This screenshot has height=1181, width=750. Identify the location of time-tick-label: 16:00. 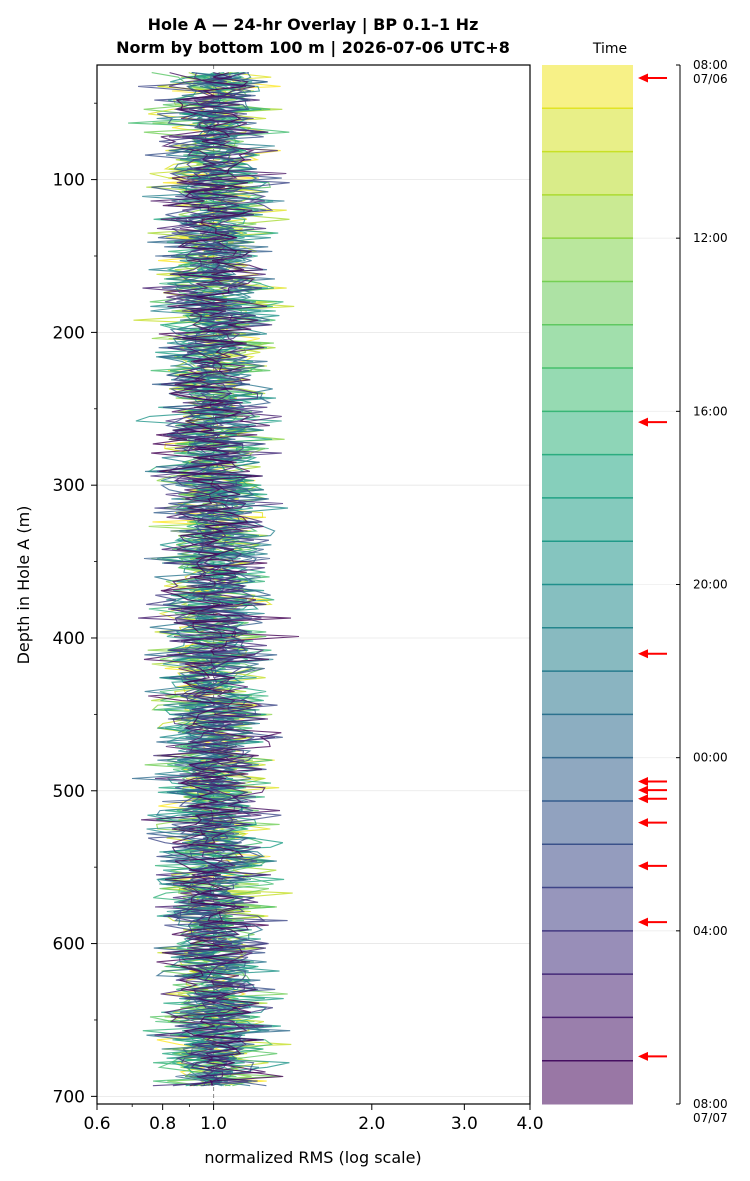
(710, 411).